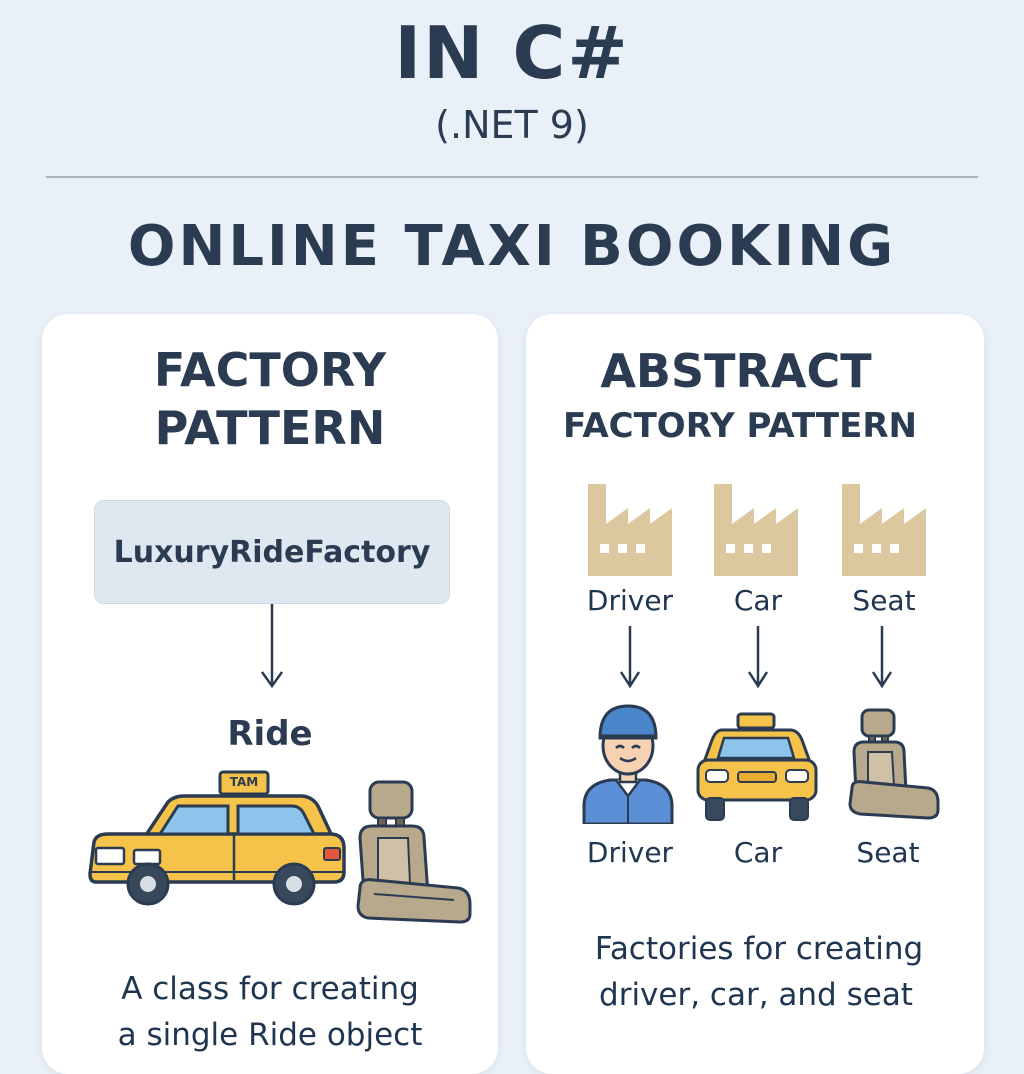 Image resolution: width=1024 pixels, height=1074 pixels. What do you see at coordinates (244, 782) in the screenshot?
I see `taxi-sign-text: TAM` at bounding box center [244, 782].